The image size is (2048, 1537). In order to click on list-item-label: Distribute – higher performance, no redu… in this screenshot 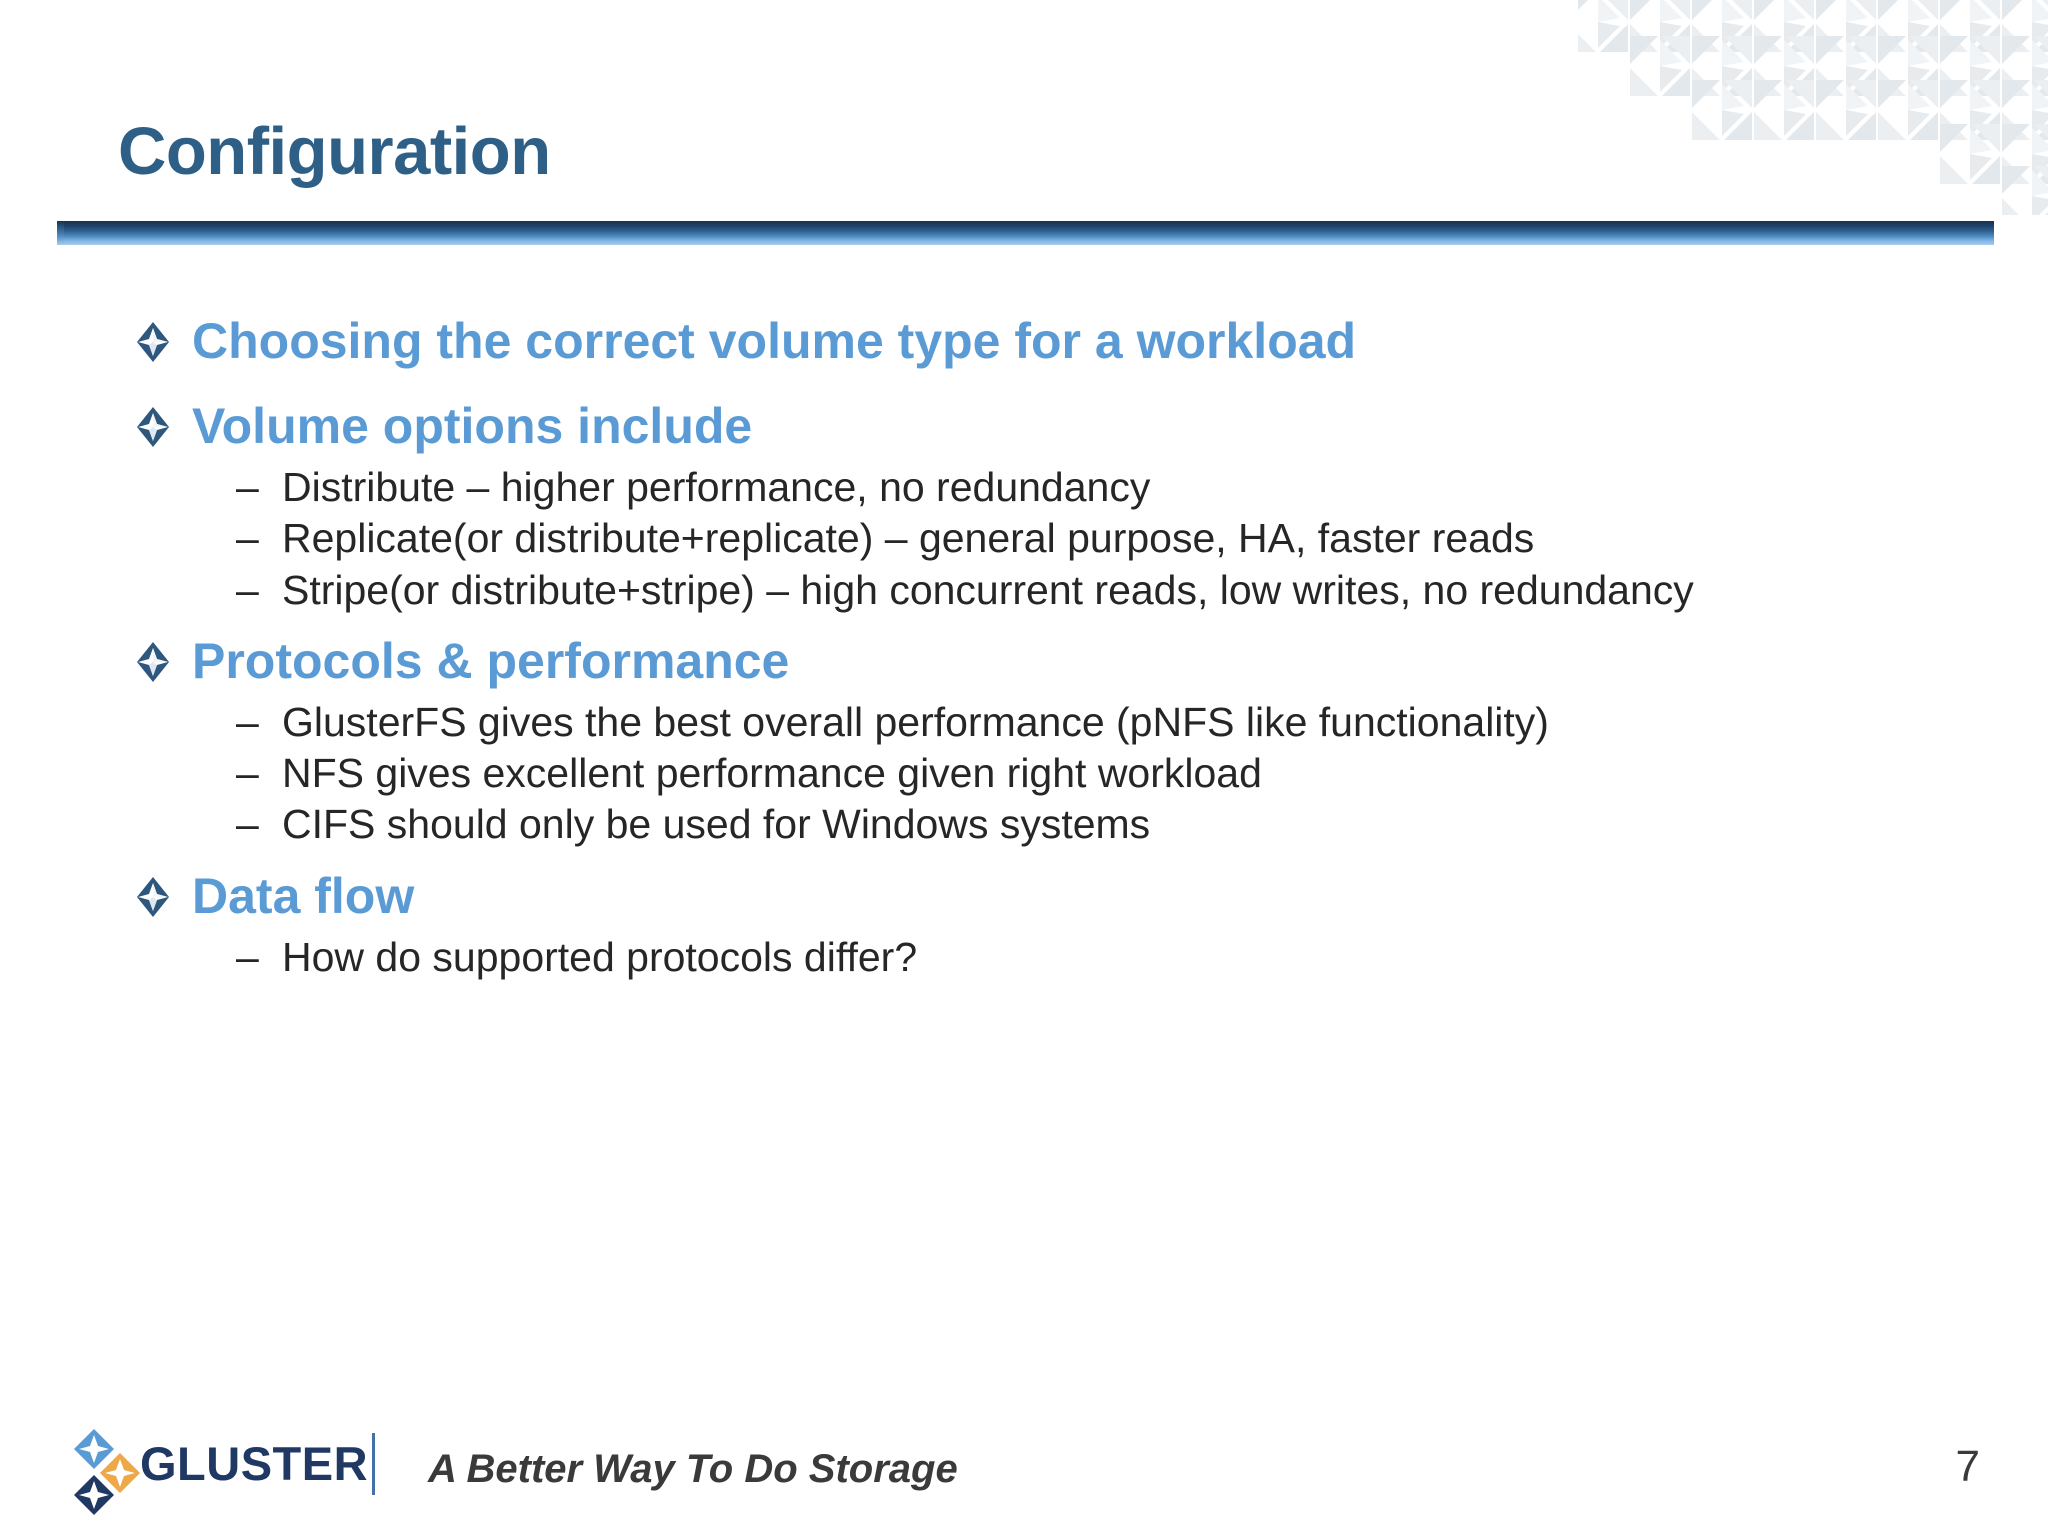, I will do `click(716, 487)`.